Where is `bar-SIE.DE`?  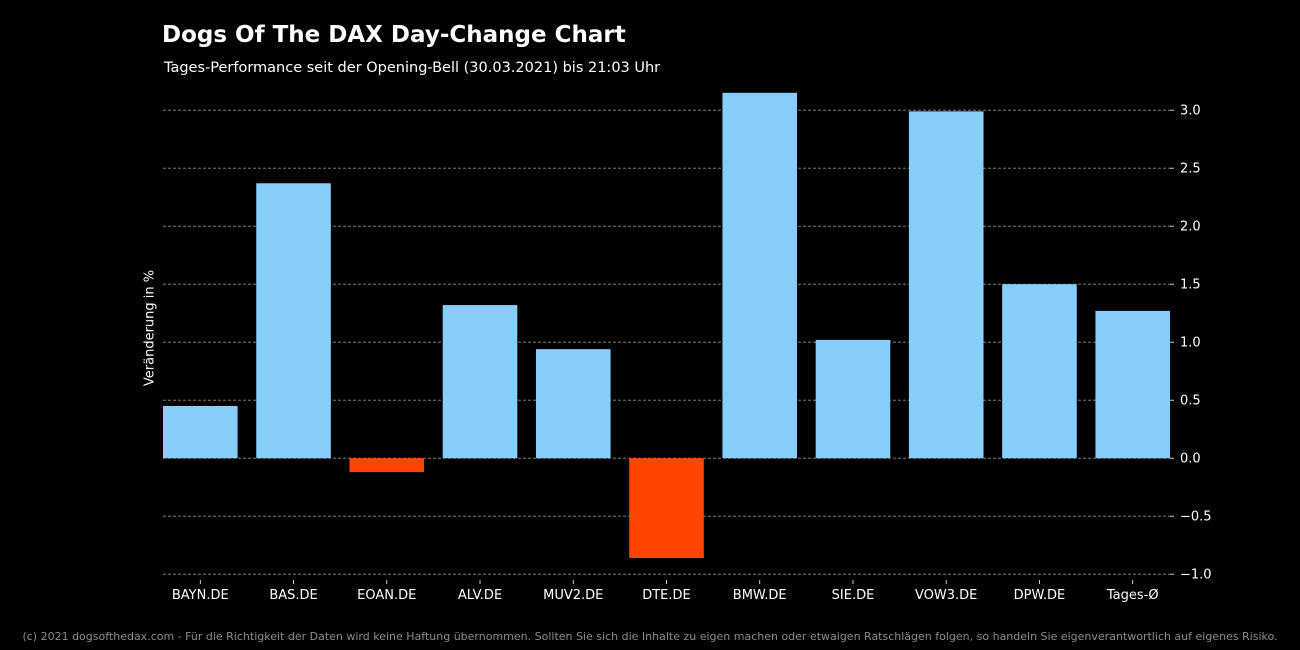 bar-SIE.DE is located at coordinates (853, 399).